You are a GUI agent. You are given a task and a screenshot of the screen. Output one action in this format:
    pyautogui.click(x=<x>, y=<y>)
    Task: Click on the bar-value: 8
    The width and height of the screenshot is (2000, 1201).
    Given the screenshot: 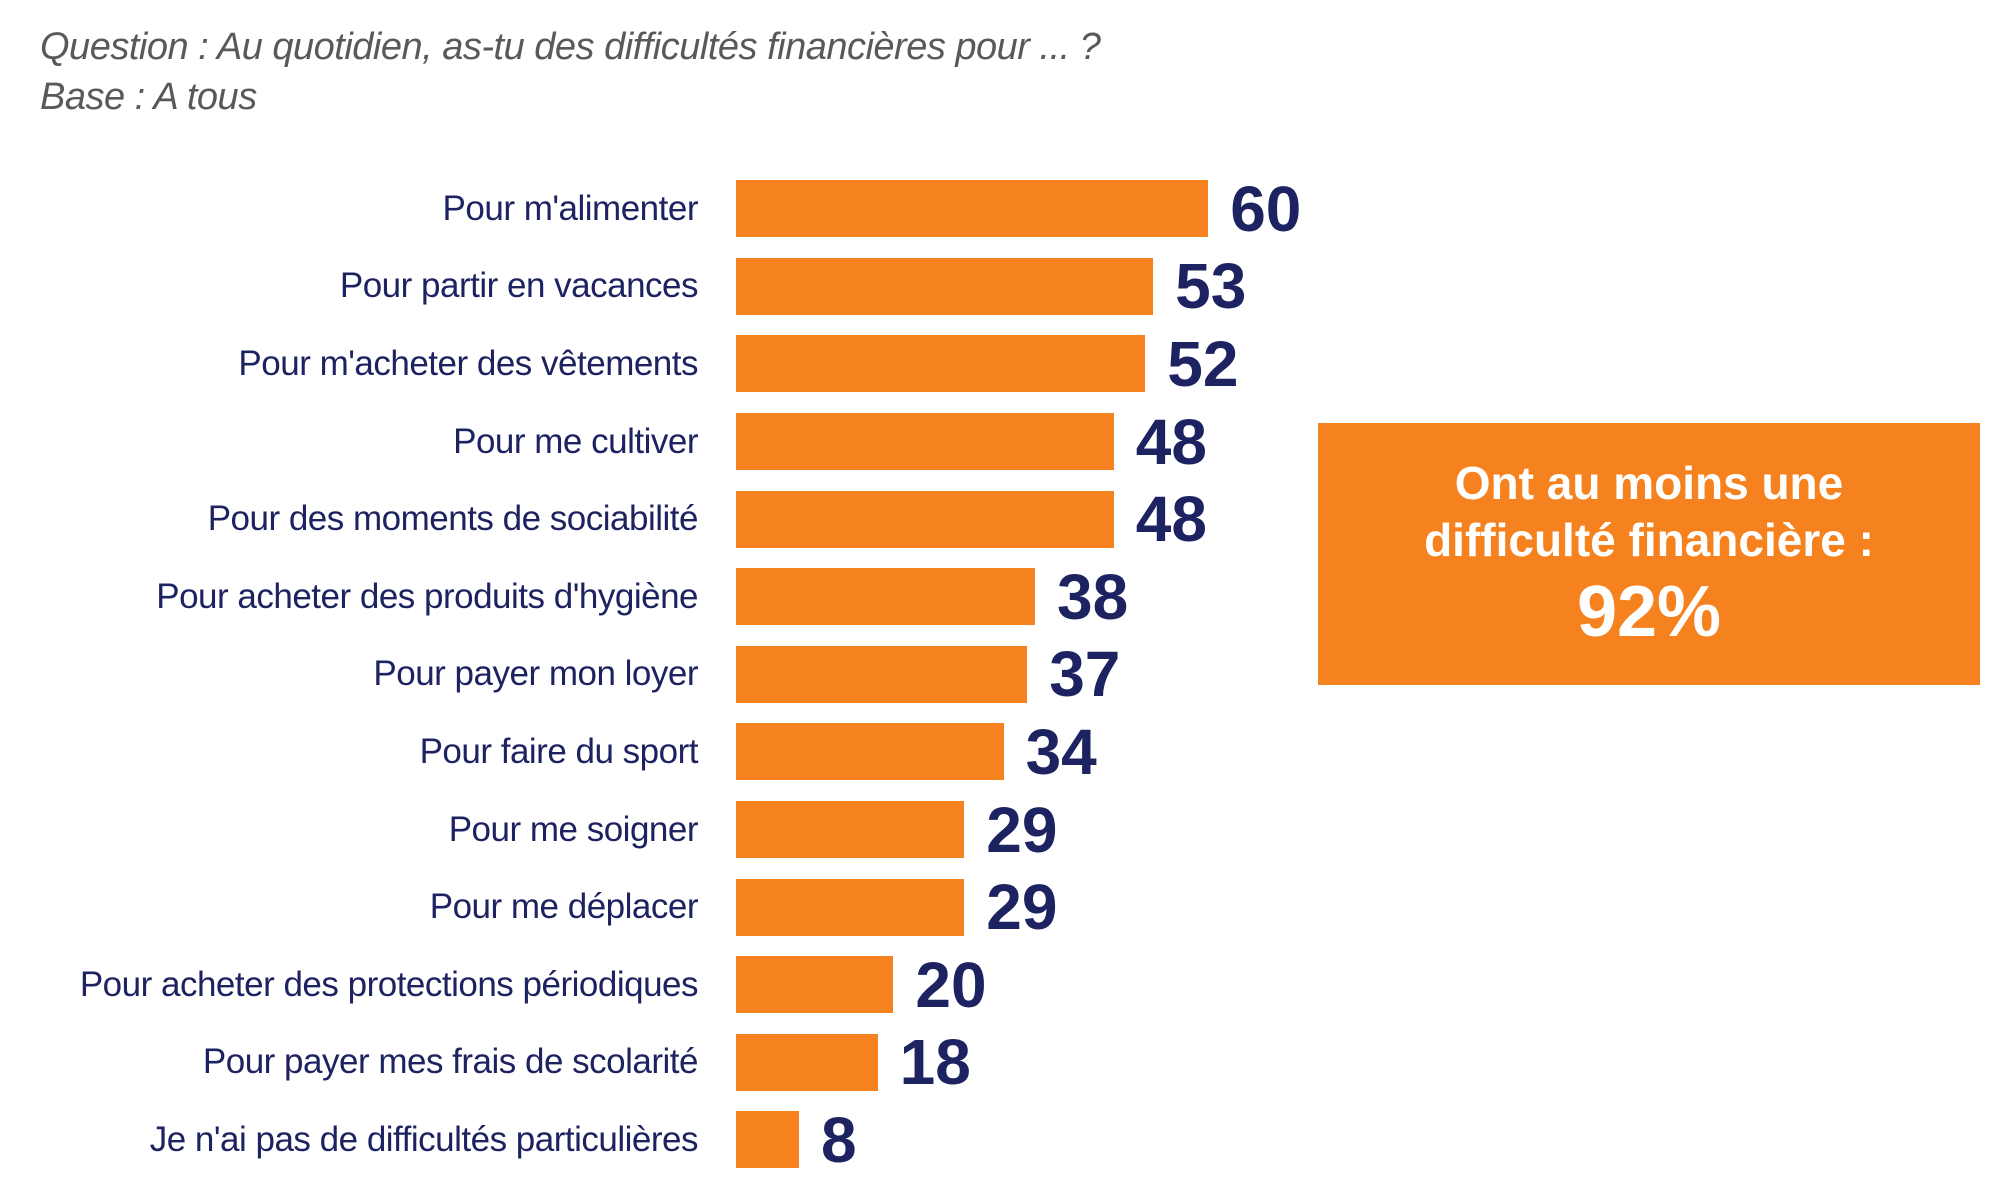 What is the action you would take?
    pyautogui.click(x=838, y=1139)
    